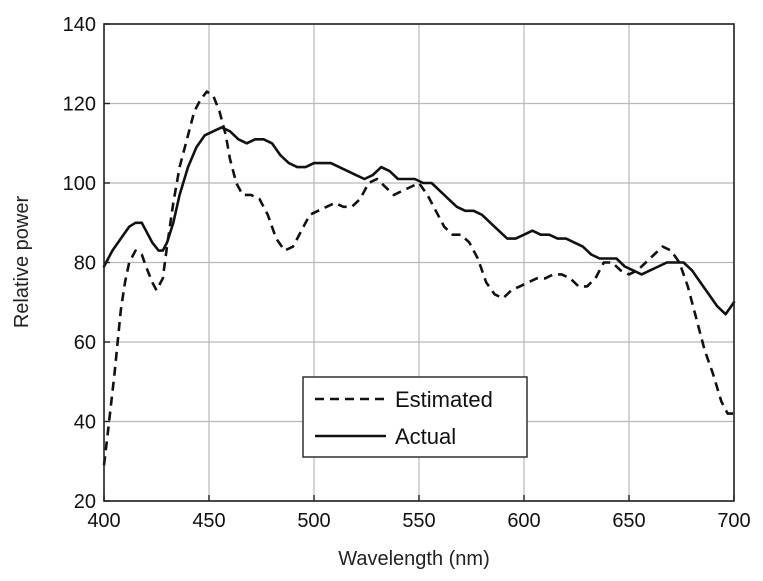  Describe the element at coordinates (85, 423) in the screenshot. I see `y-tick-label: 40` at that location.